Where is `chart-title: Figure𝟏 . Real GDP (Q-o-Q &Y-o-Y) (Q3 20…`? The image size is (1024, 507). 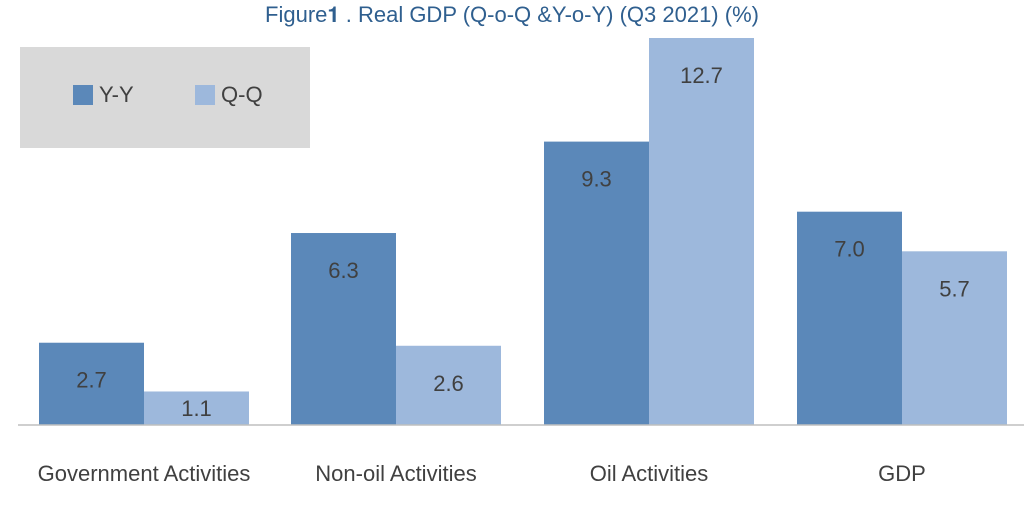 chart-title: Figure𝟏 . Real GDP (Q-o-Q &Y-o-Y) (Q3 20… is located at coordinates (512, 14).